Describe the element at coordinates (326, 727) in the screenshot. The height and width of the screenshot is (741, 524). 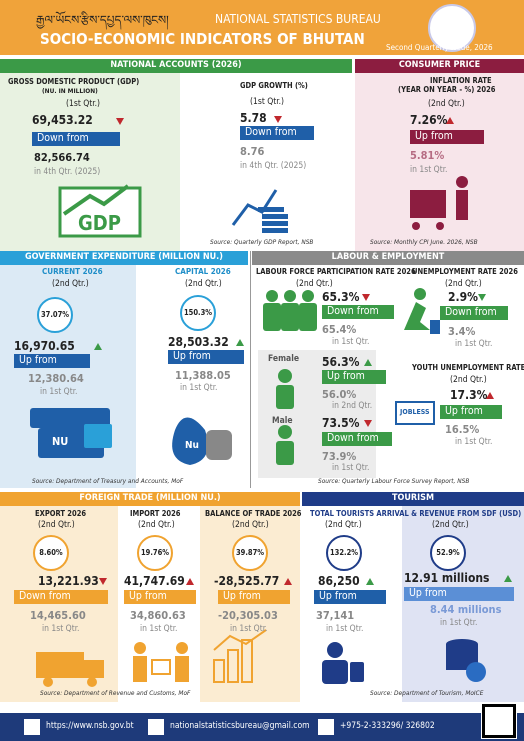
I see `phone-icon` at that location.